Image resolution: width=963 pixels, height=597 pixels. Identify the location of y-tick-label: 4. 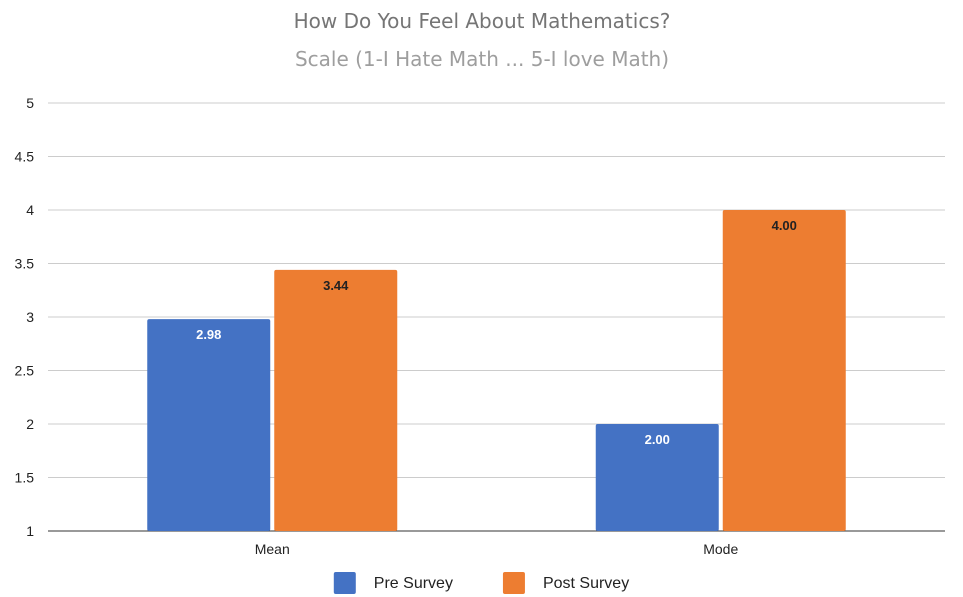
(30, 210).